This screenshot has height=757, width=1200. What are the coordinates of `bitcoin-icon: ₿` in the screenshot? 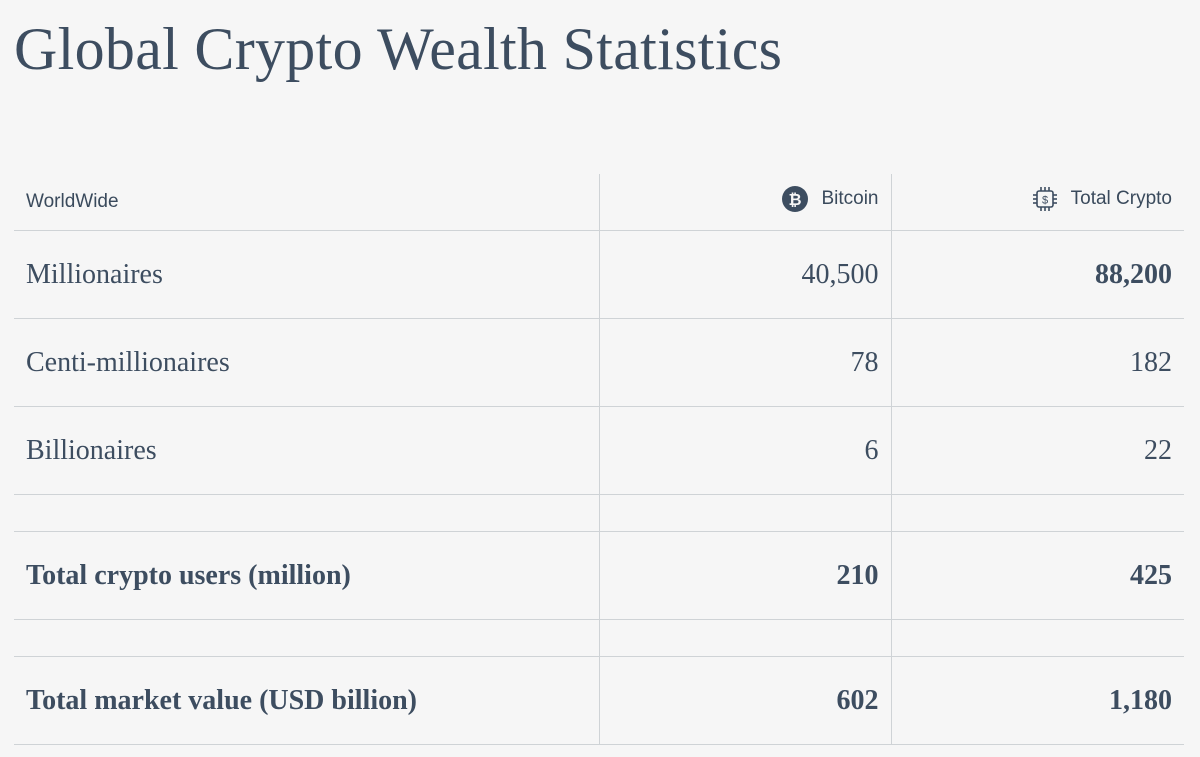 It's located at (795, 199).